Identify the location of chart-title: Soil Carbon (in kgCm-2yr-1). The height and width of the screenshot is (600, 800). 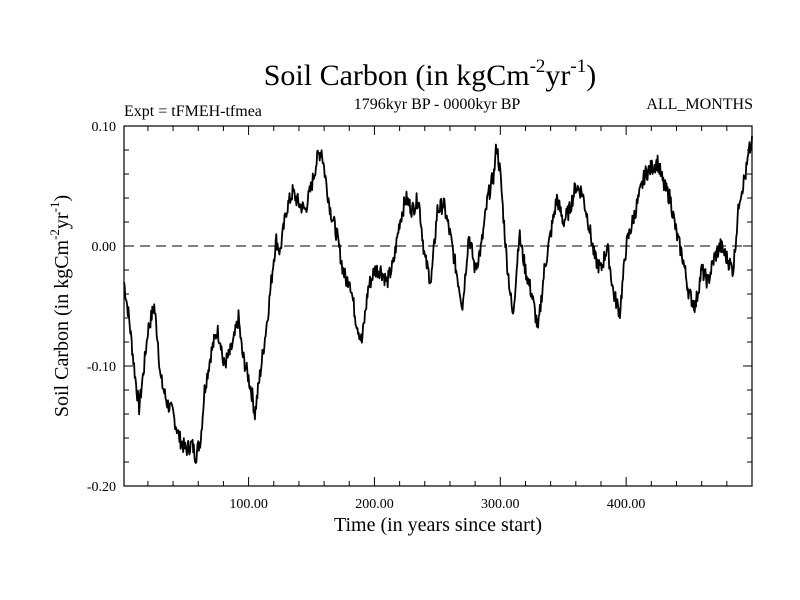
(430, 74).